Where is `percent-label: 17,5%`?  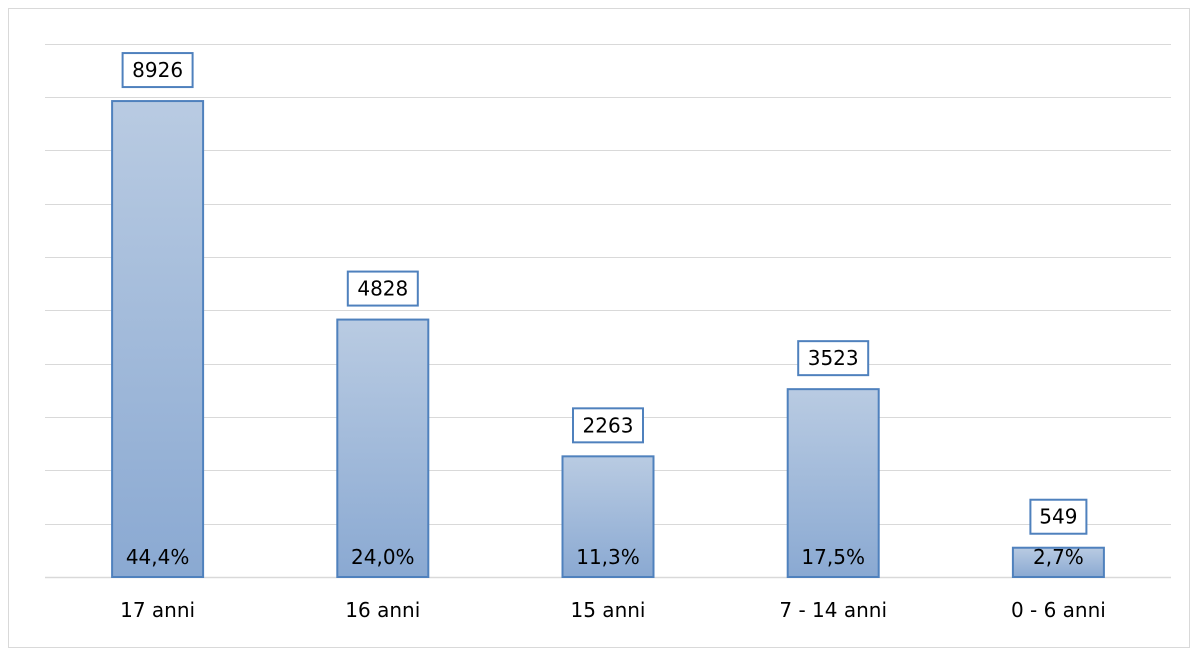
percent-label: 17,5% is located at coordinates (833, 557).